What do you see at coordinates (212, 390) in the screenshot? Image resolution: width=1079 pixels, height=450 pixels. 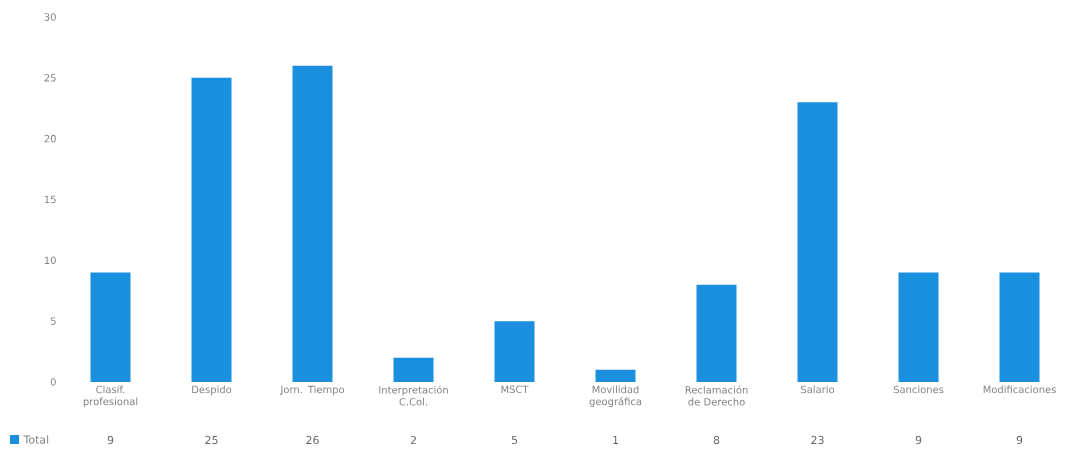 I see `x-tick-label: Despido` at bounding box center [212, 390].